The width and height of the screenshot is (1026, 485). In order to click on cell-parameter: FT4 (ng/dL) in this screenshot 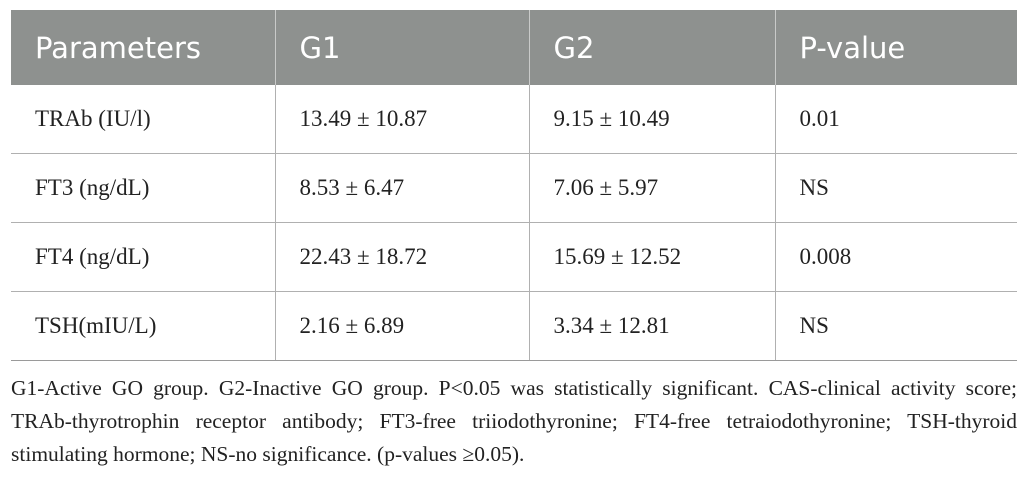, I will do `click(143, 257)`.